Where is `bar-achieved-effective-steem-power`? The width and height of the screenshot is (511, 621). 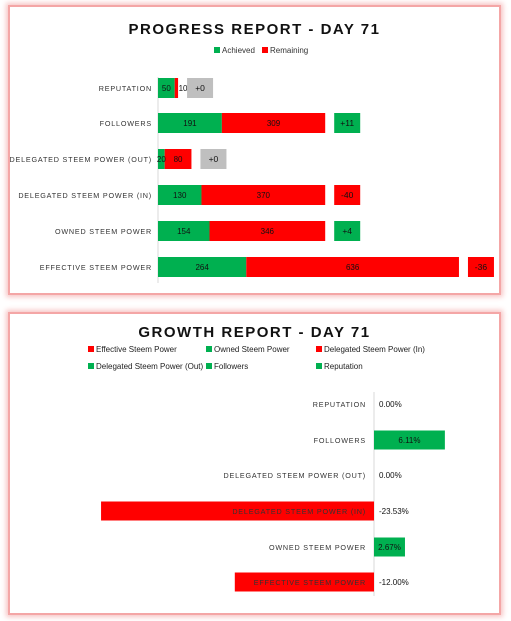 bar-achieved-effective-steem-power is located at coordinates (202, 267).